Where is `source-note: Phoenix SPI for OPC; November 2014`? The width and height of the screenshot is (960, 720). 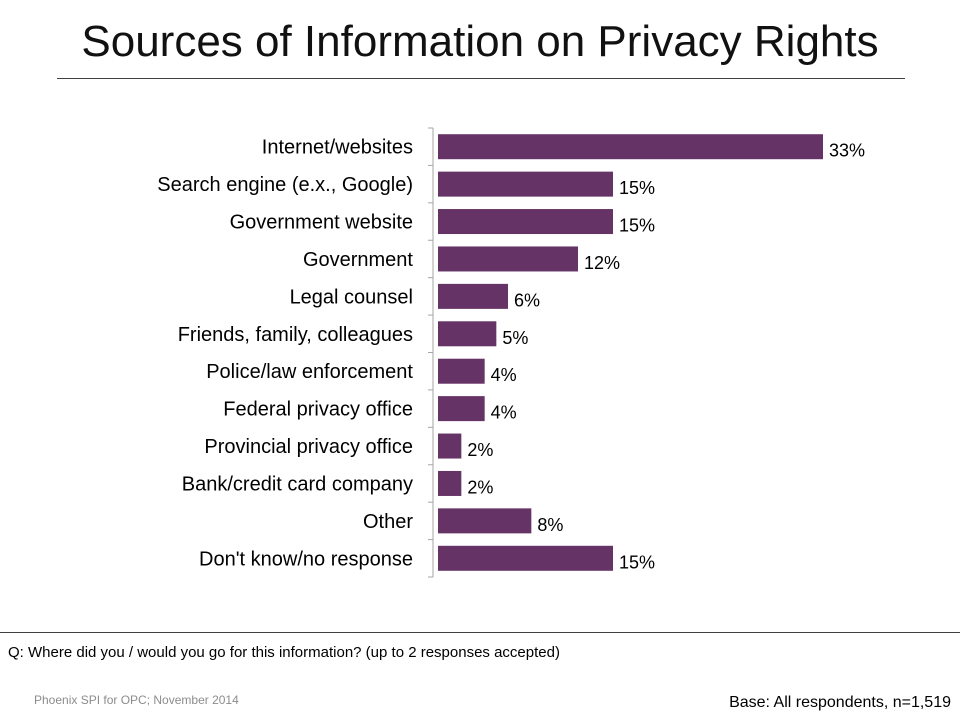
source-note: Phoenix SPI for OPC; November 2014 is located at coordinates (136, 700).